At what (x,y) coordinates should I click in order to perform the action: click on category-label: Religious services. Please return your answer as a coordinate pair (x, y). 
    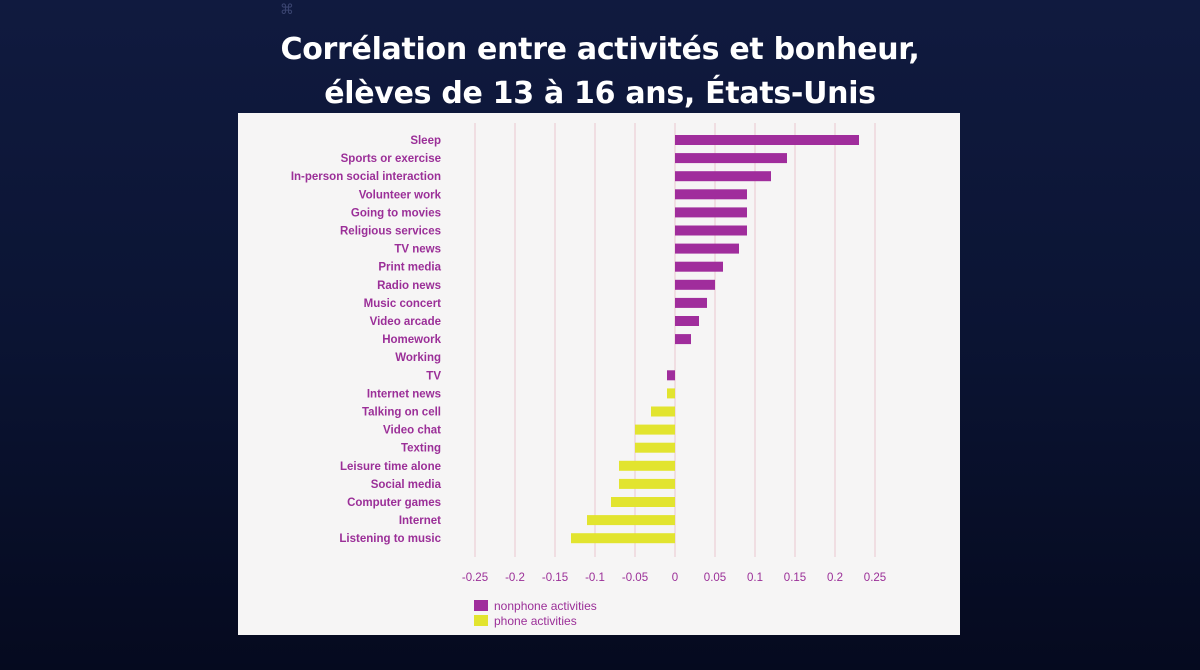
    Looking at the image, I should click on (390, 232).